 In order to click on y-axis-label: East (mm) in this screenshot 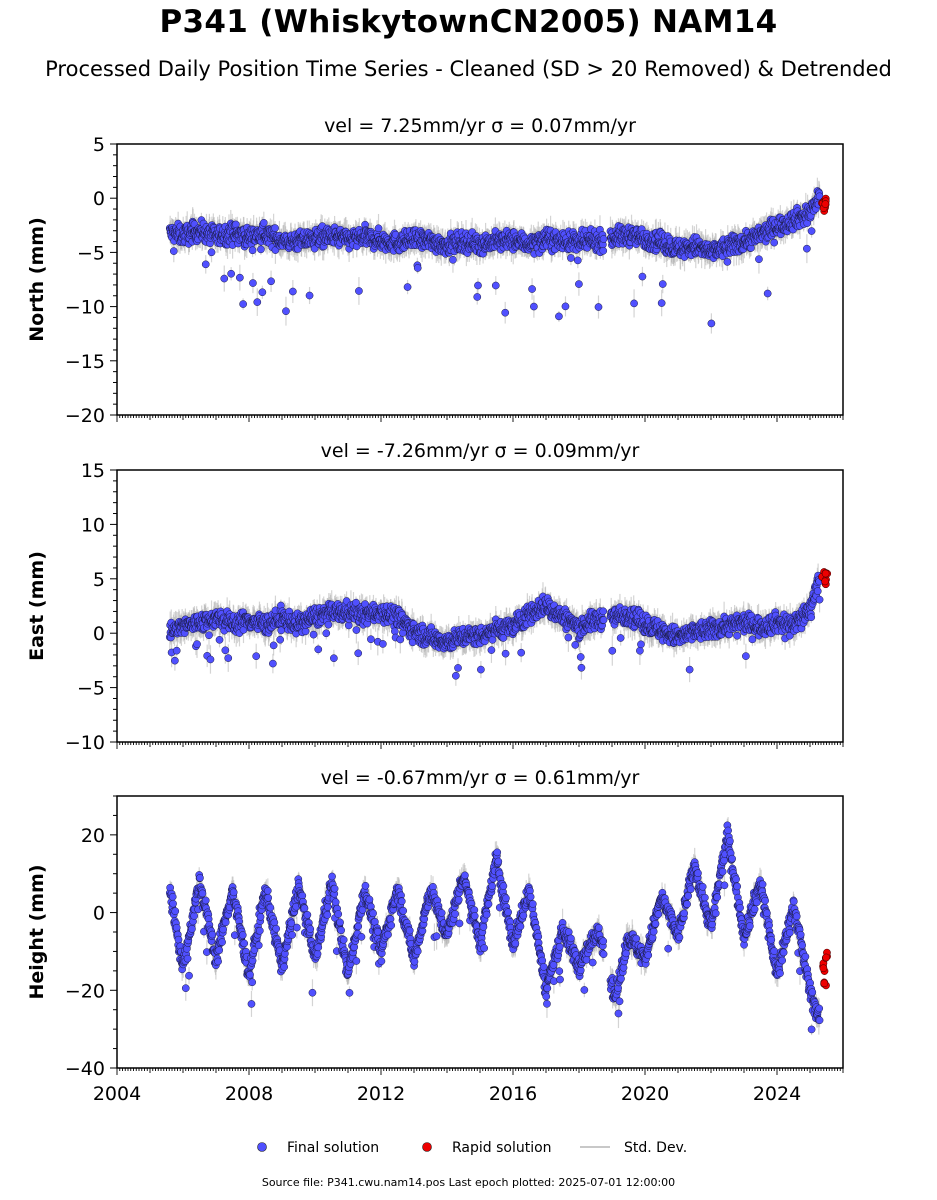, I will do `click(37, 606)`.